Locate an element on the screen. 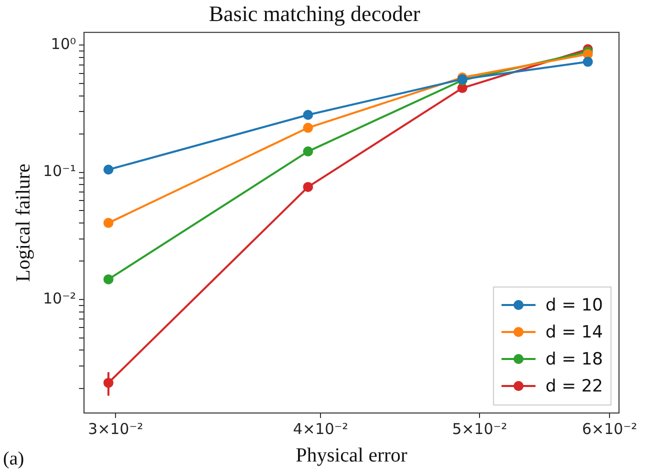  legend-label: d = 14 is located at coordinates (575, 332).